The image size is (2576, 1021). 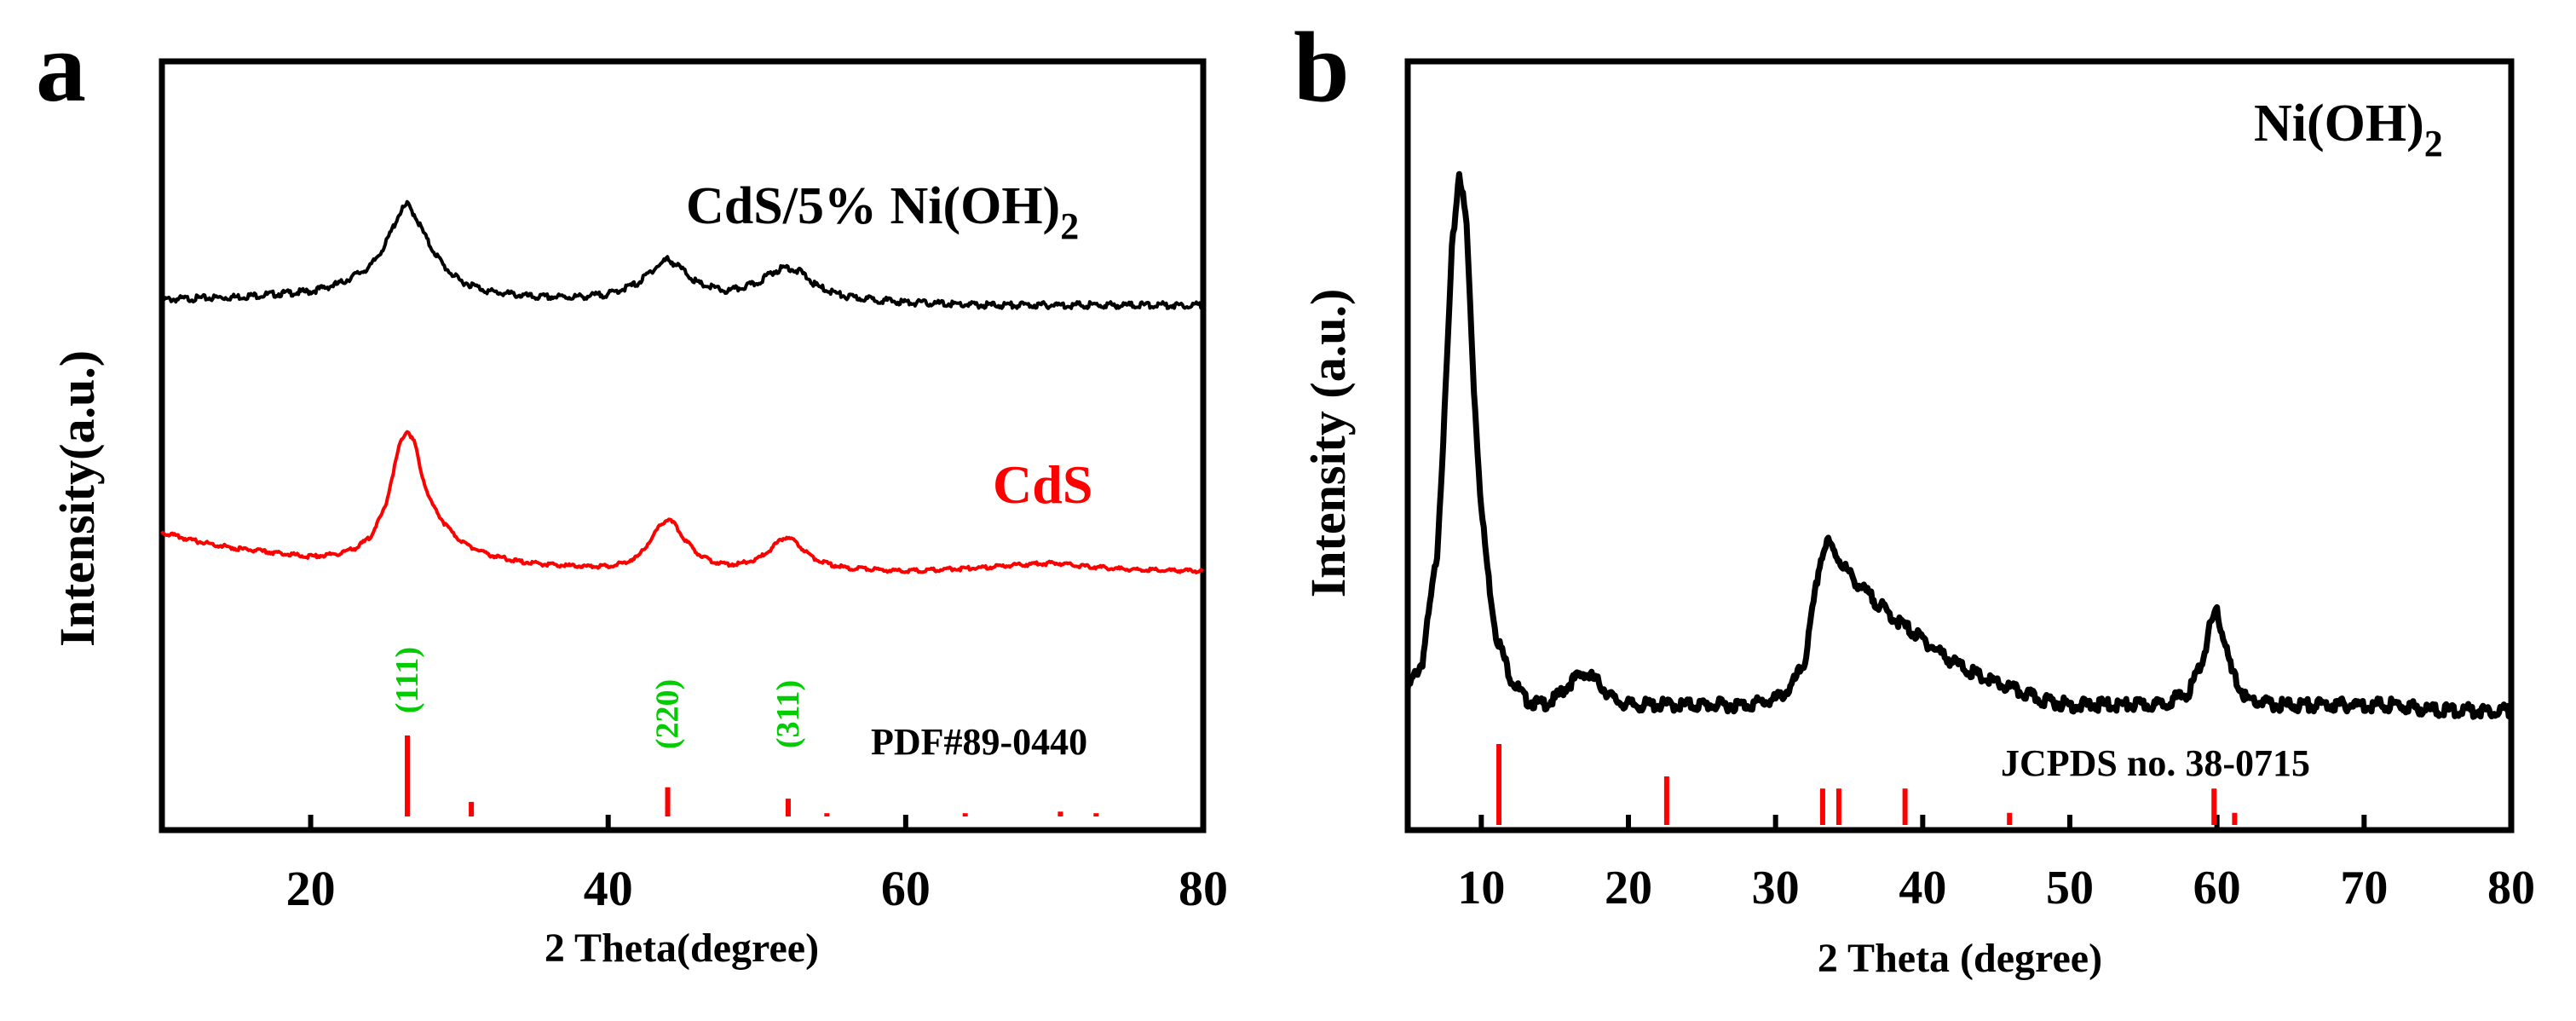 I want to click on panel-b-label: b, so click(x=1322, y=67).